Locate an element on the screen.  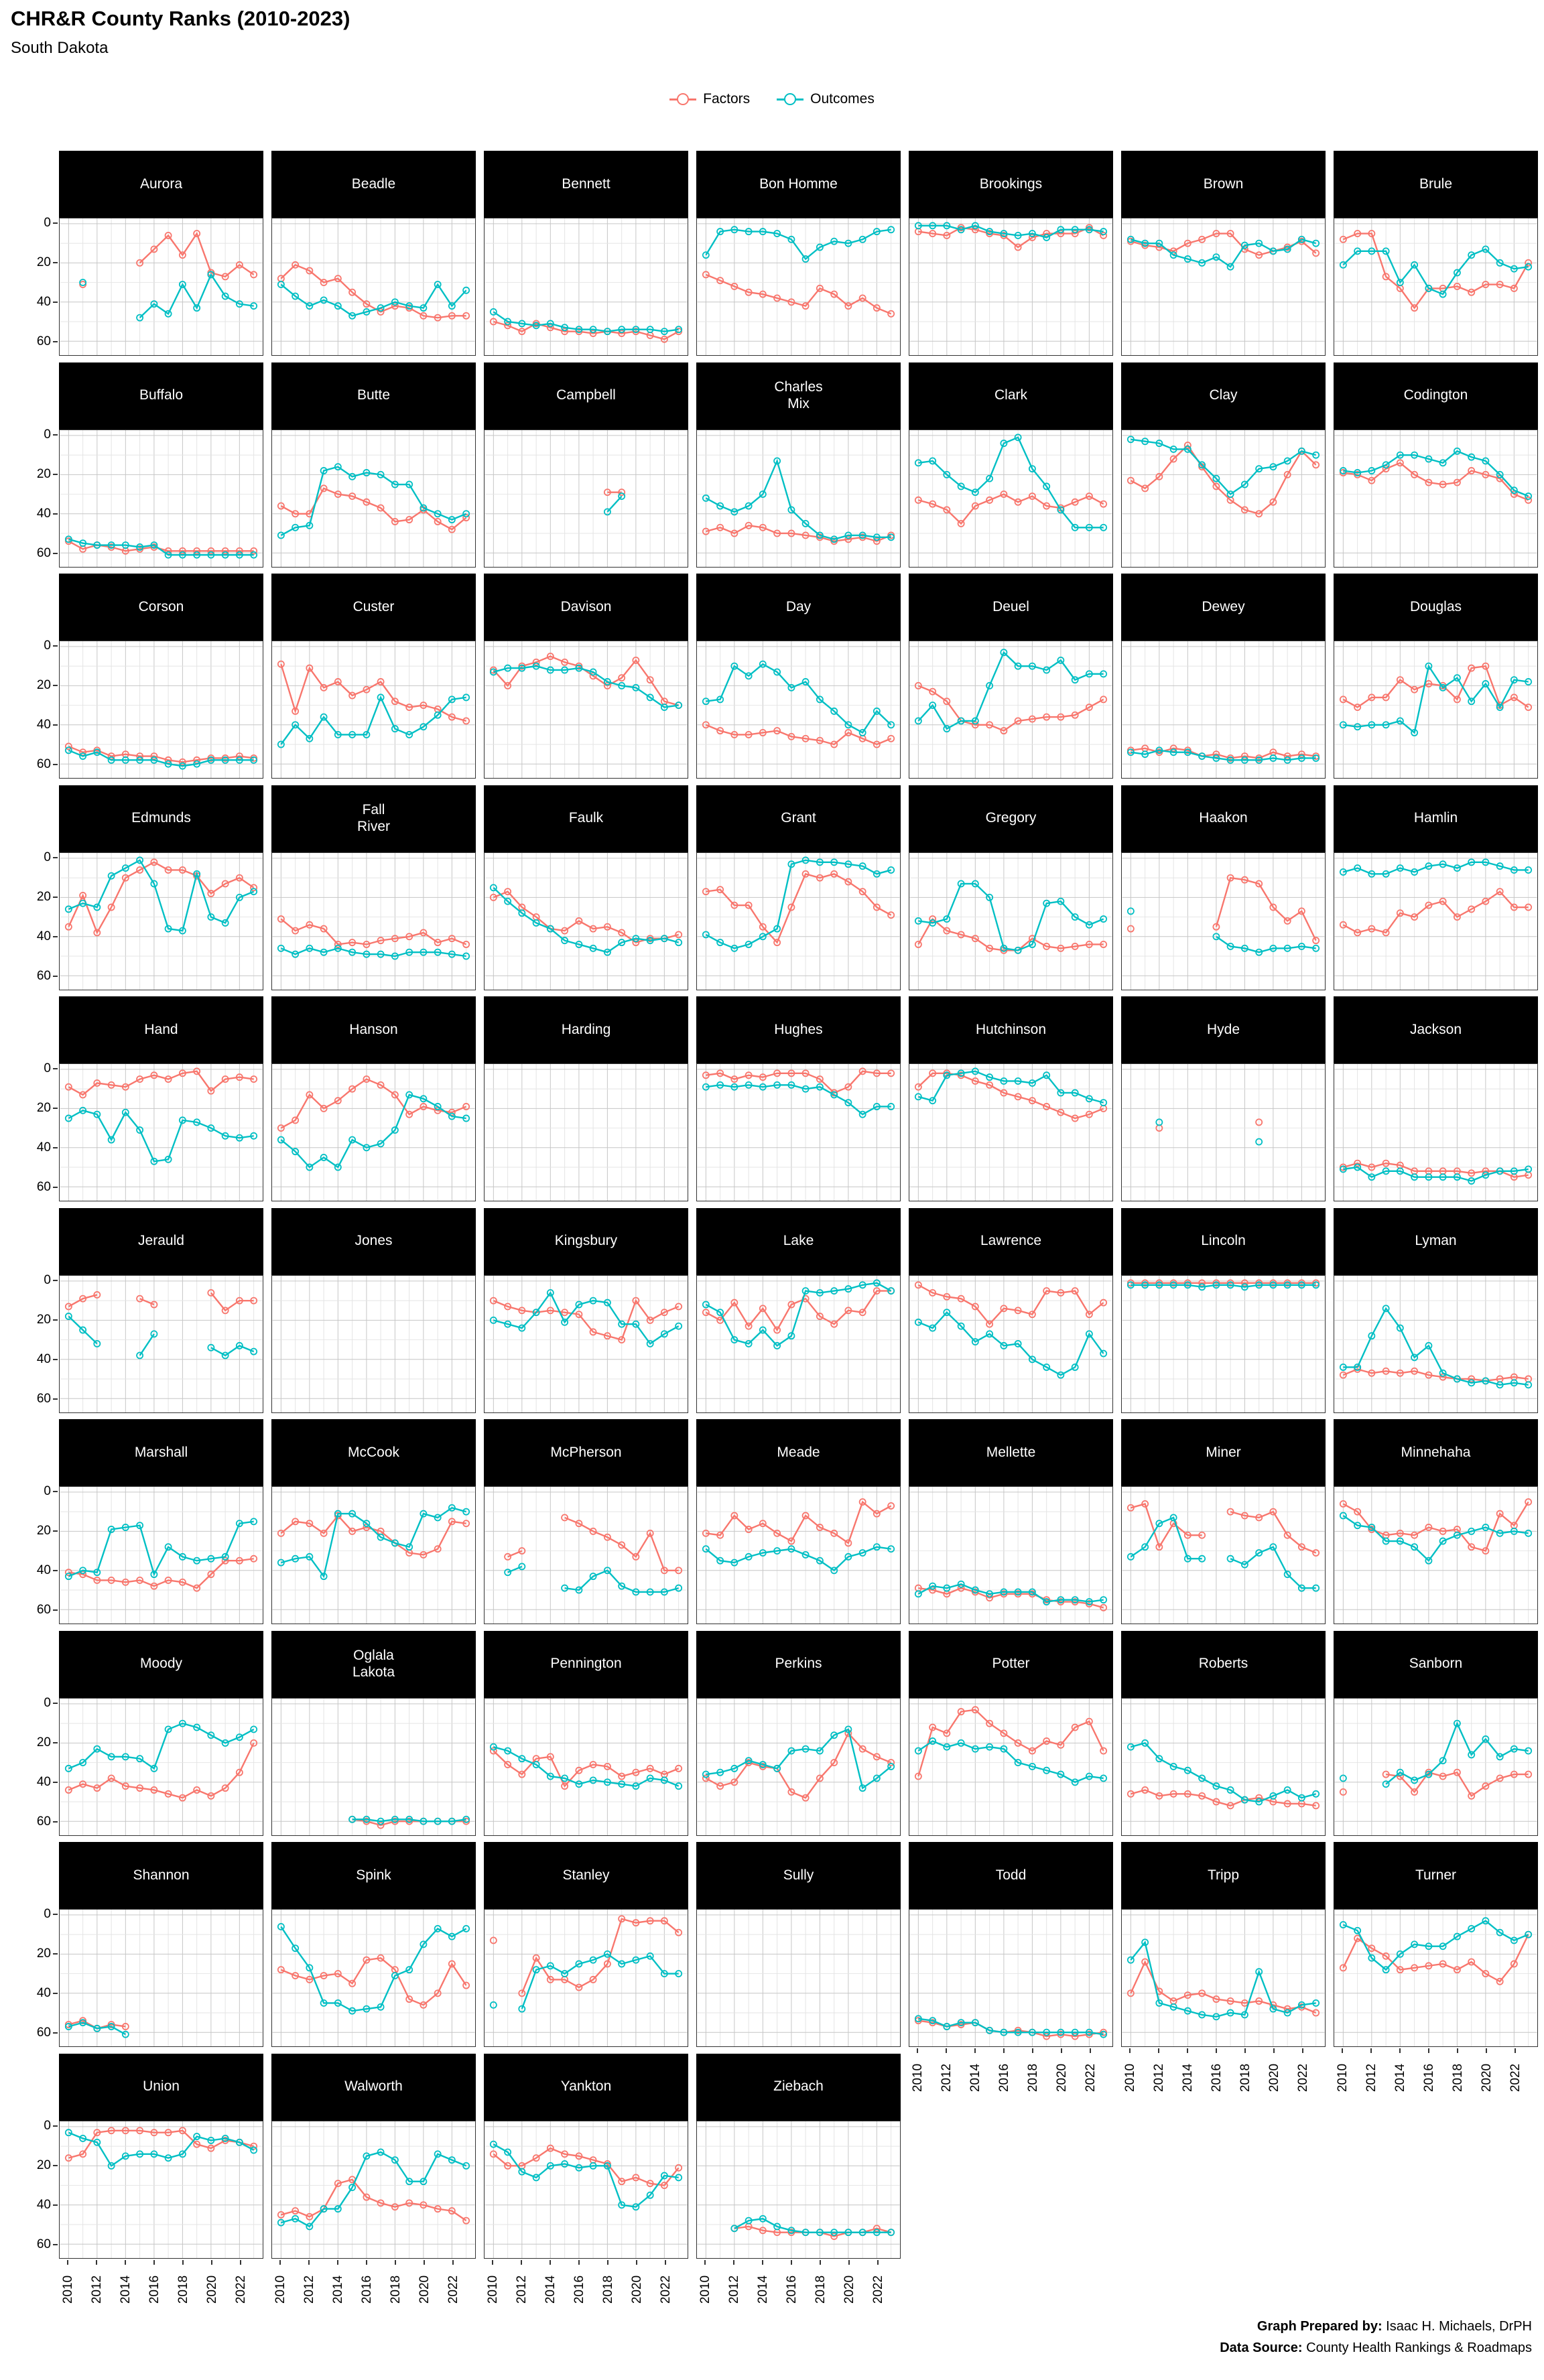
facet-strip-lake: Lake is located at coordinates (798, 1241).